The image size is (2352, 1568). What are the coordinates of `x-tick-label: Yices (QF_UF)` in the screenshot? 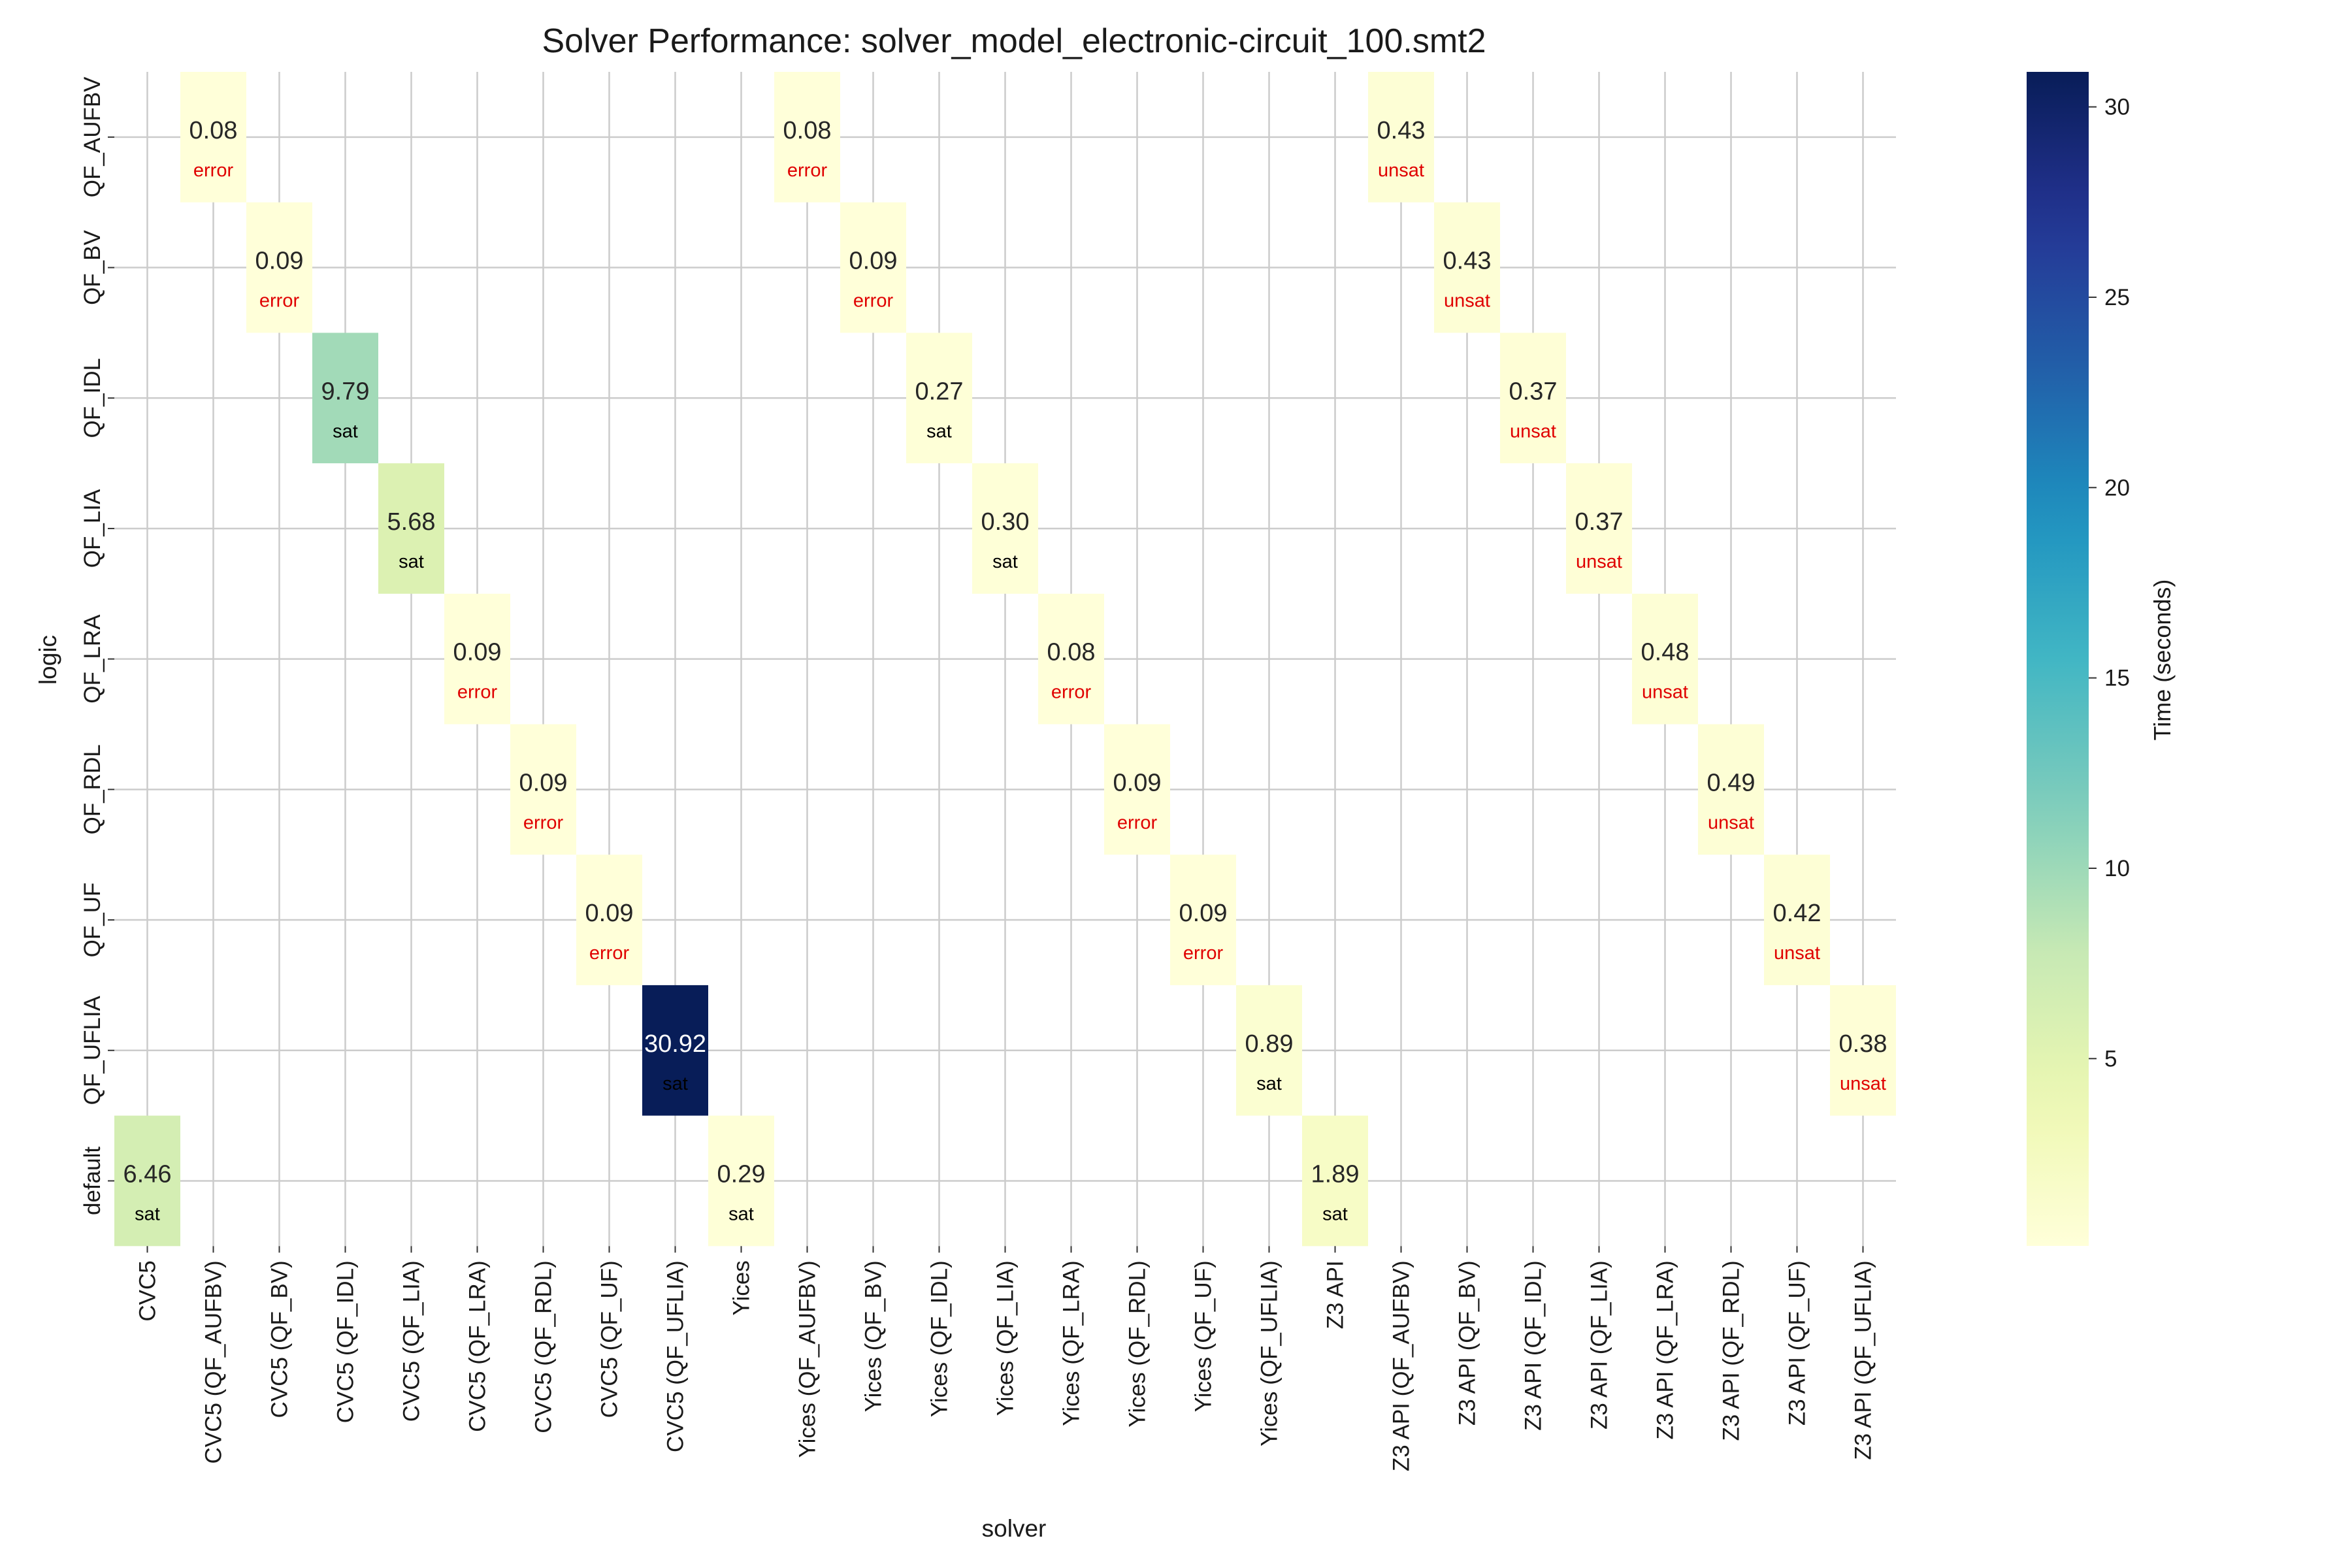 It's located at (1204, 1336).